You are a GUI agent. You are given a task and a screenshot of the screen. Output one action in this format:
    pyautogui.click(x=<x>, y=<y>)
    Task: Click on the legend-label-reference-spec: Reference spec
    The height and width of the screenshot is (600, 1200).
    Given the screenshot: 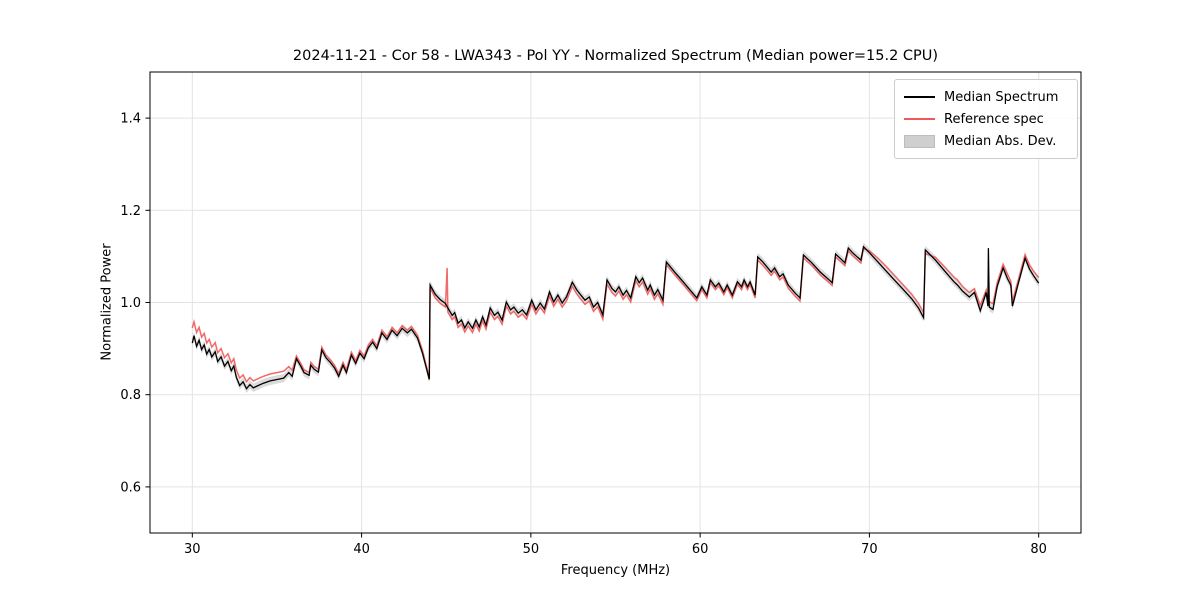 What is the action you would take?
    pyautogui.click(x=994, y=119)
    